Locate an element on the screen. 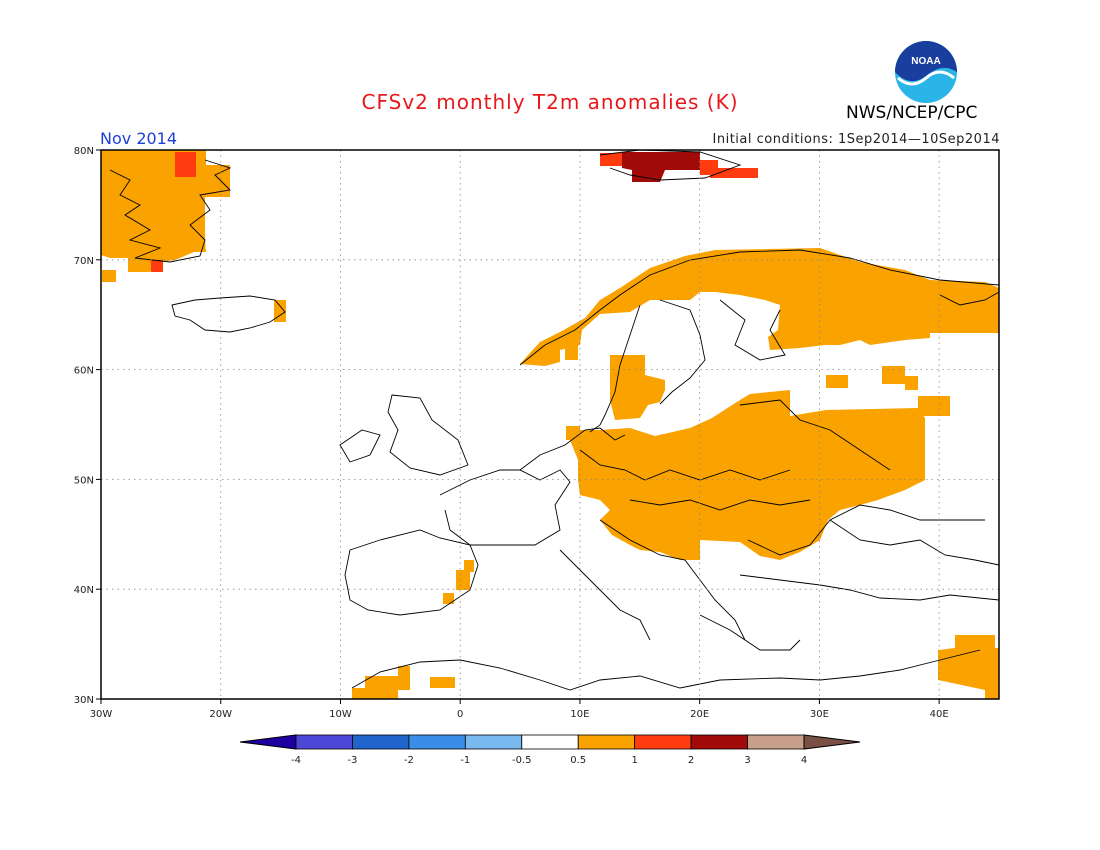  colorbar-label: 4 is located at coordinates (804, 760).